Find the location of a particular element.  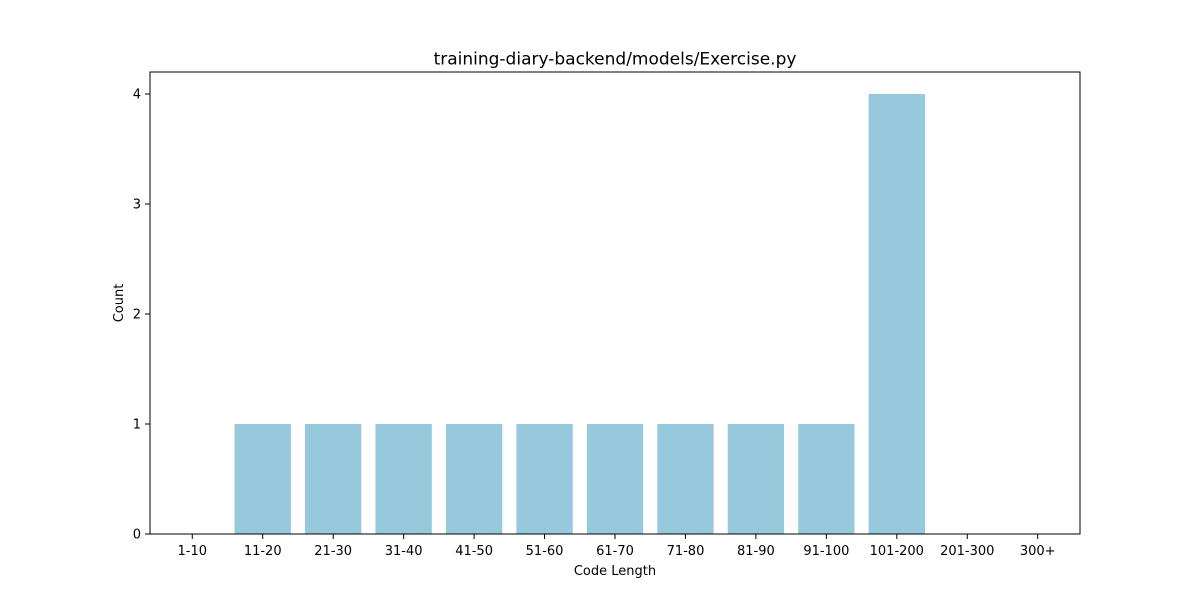

y-axis-ticks: 0 1 2 3 4 is located at coordinates (141, 315).